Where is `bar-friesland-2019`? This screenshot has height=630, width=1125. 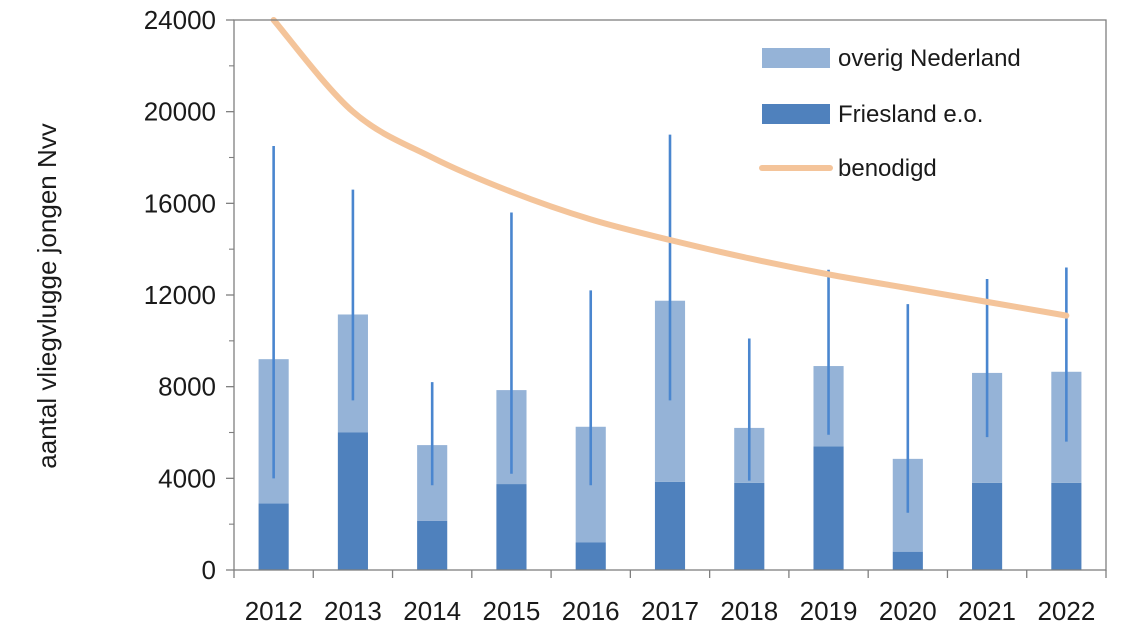 bar-friesland-2019 is located at coordinates (828, 508).